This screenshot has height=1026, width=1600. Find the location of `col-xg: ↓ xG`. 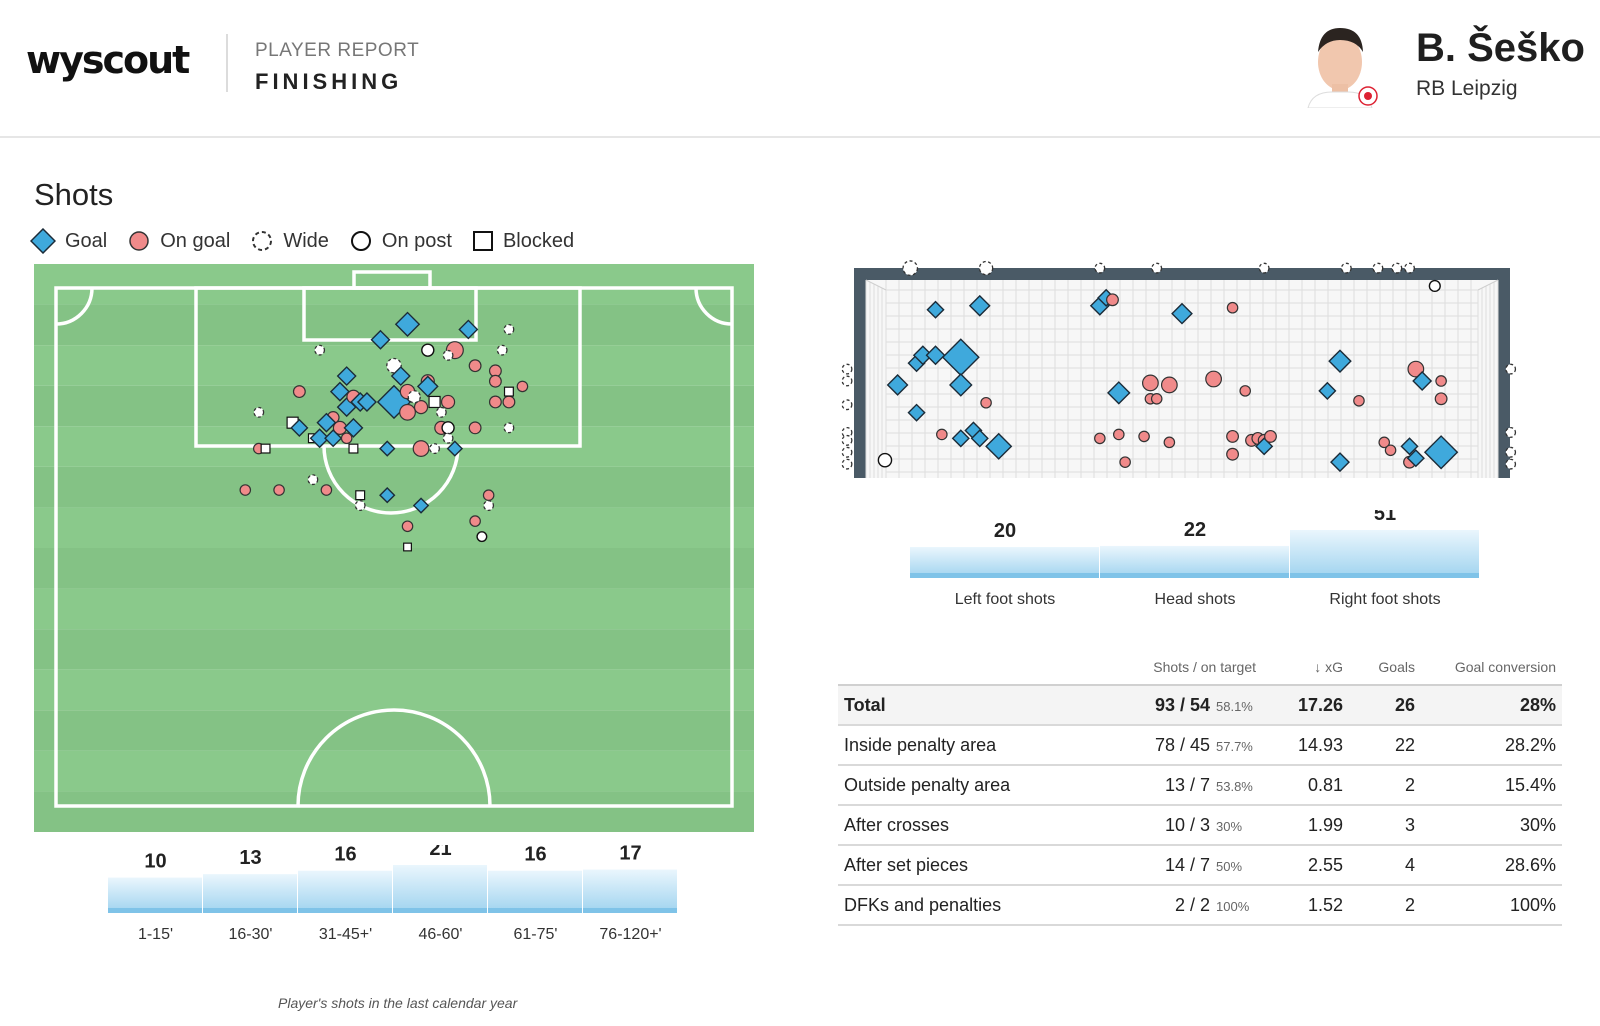

col-xg: ↓ xG is located at coordinates (1305, 668).